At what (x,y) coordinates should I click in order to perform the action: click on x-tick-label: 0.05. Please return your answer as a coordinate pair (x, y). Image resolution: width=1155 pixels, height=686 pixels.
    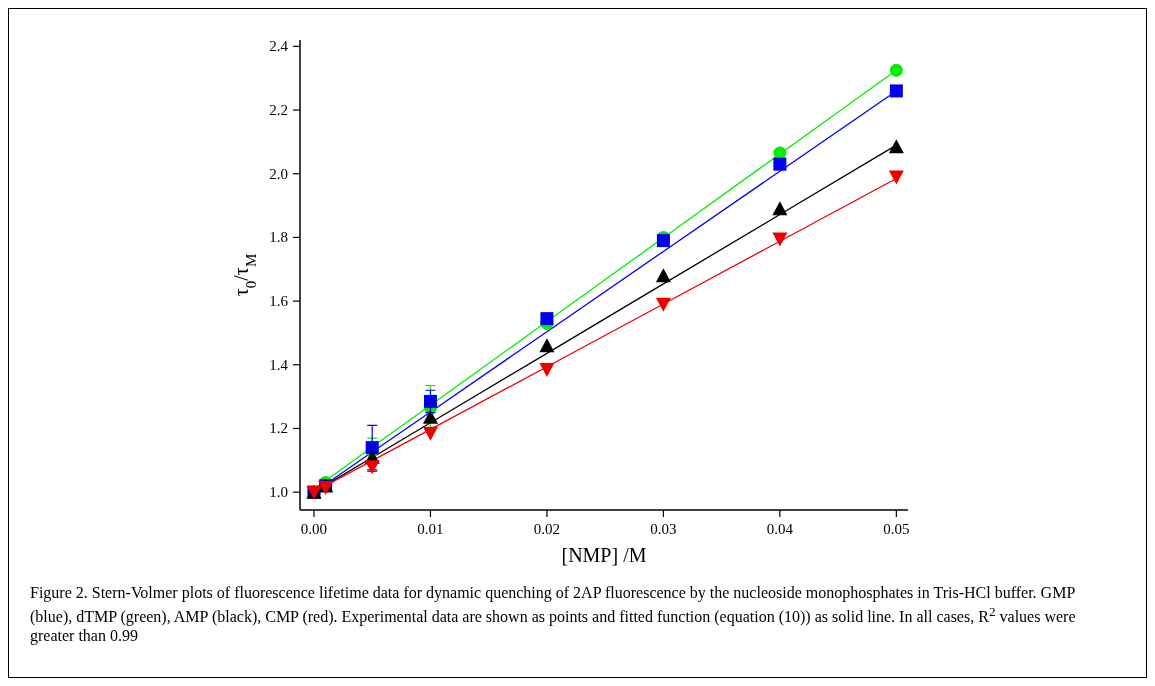
    Looking at the image, I should click on (896, 529).